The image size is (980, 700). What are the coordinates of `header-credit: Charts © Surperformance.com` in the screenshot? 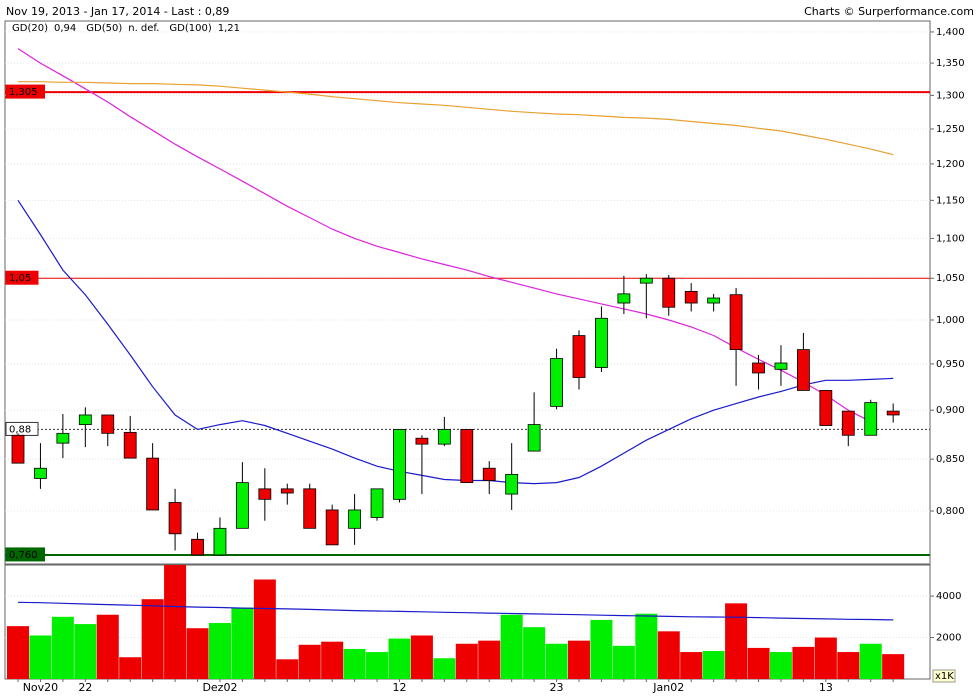 It's located at (889, 11).